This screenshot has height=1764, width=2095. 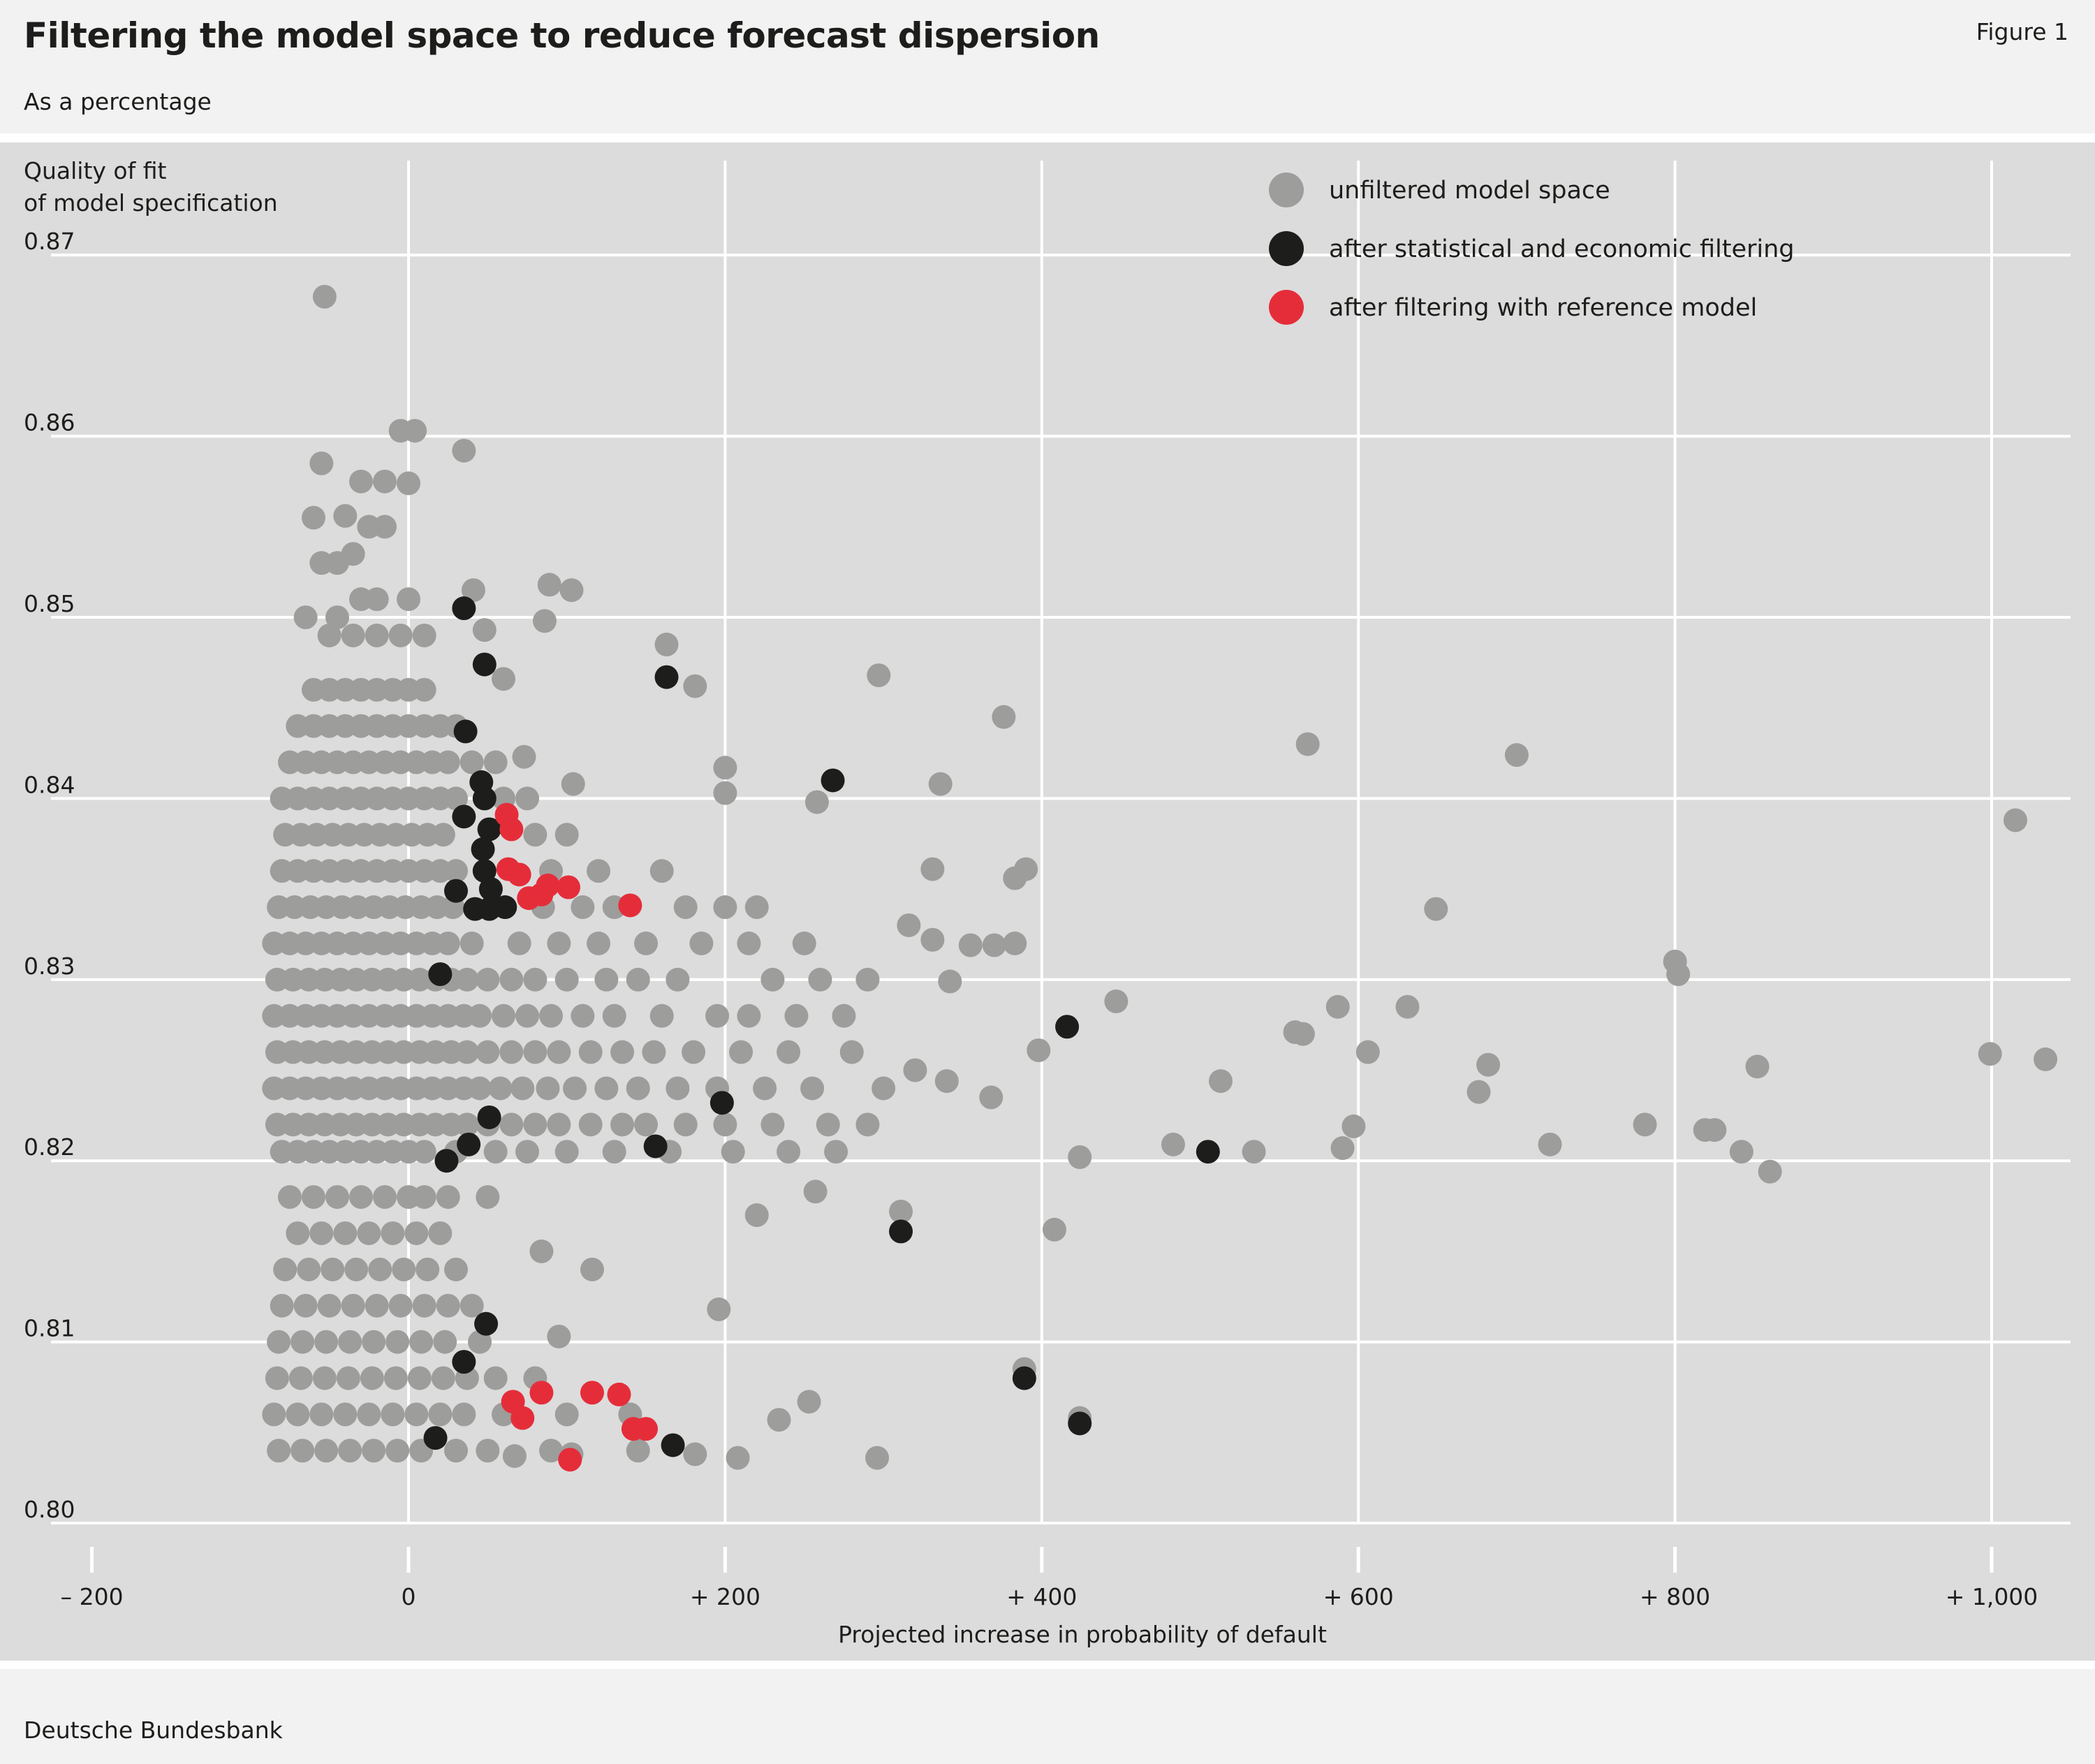 What do you see at coordinates (50, 1509) in the screenshot?
I see `y-tick-label: 0.80` at bounding box center [50, 1509].